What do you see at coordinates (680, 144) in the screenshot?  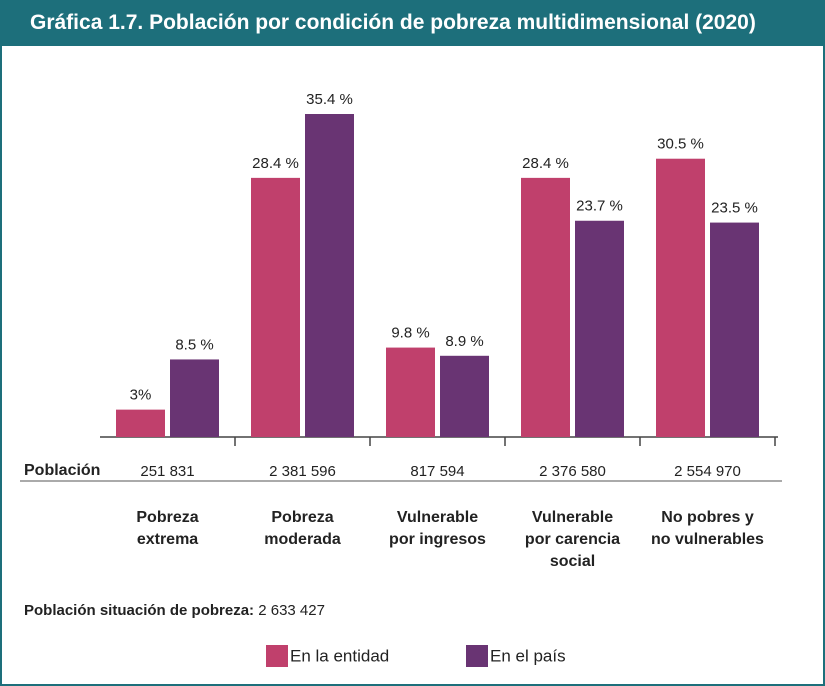 I see `value-label: 30.5 %` at bounding box center [680, 144].